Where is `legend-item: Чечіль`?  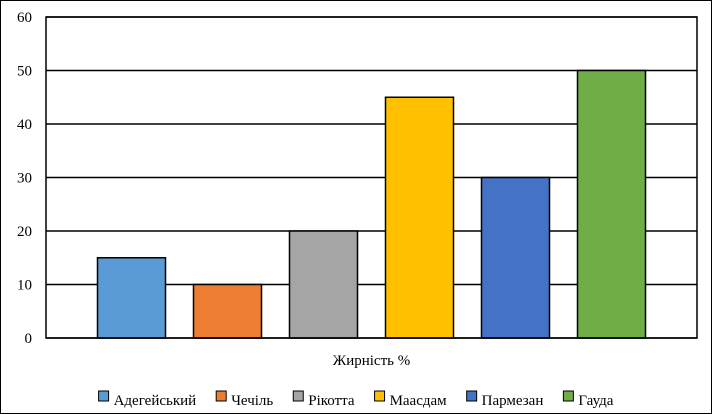 legend-item: Чечіль is located at coordinates (244, 399).